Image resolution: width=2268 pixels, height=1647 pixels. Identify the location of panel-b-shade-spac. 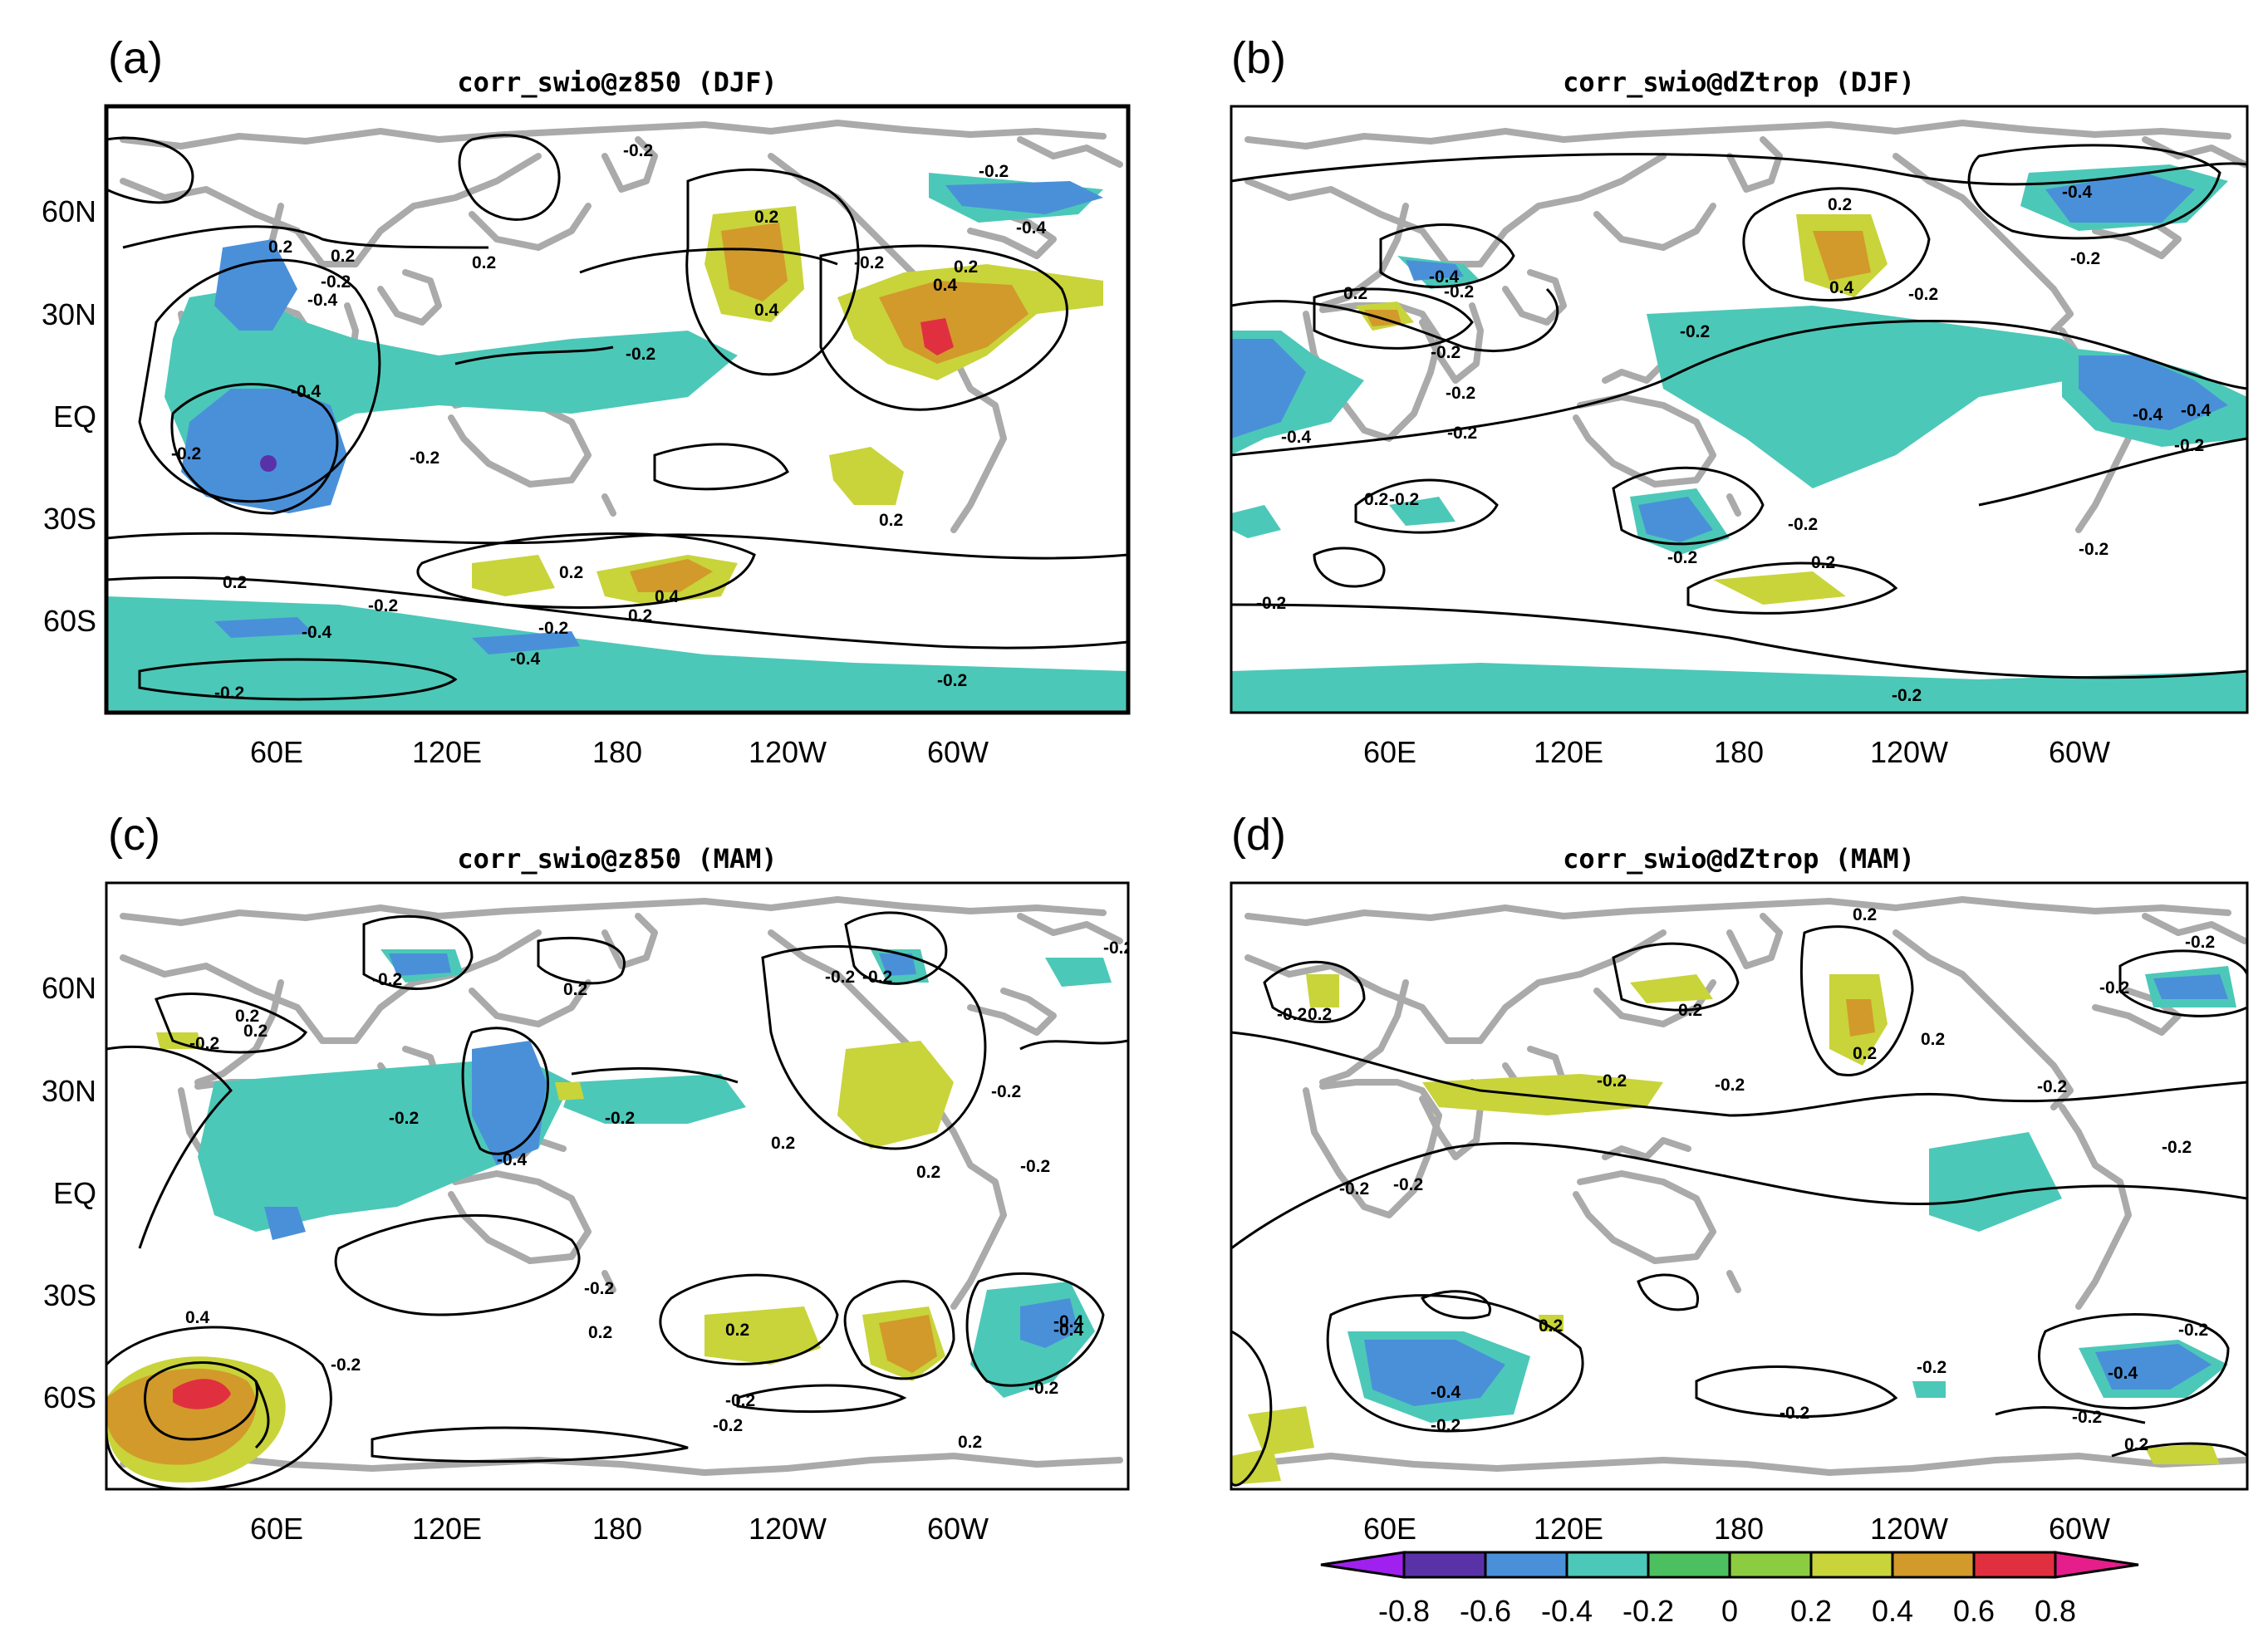
(1780, 588).